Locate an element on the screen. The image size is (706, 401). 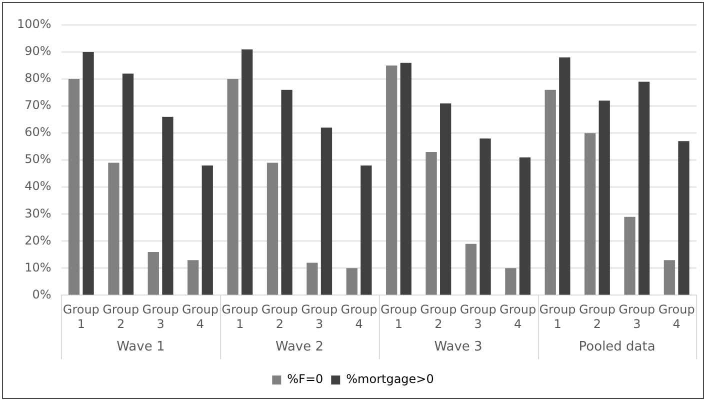
text: Pooled data is located at coordinates (617, 347).